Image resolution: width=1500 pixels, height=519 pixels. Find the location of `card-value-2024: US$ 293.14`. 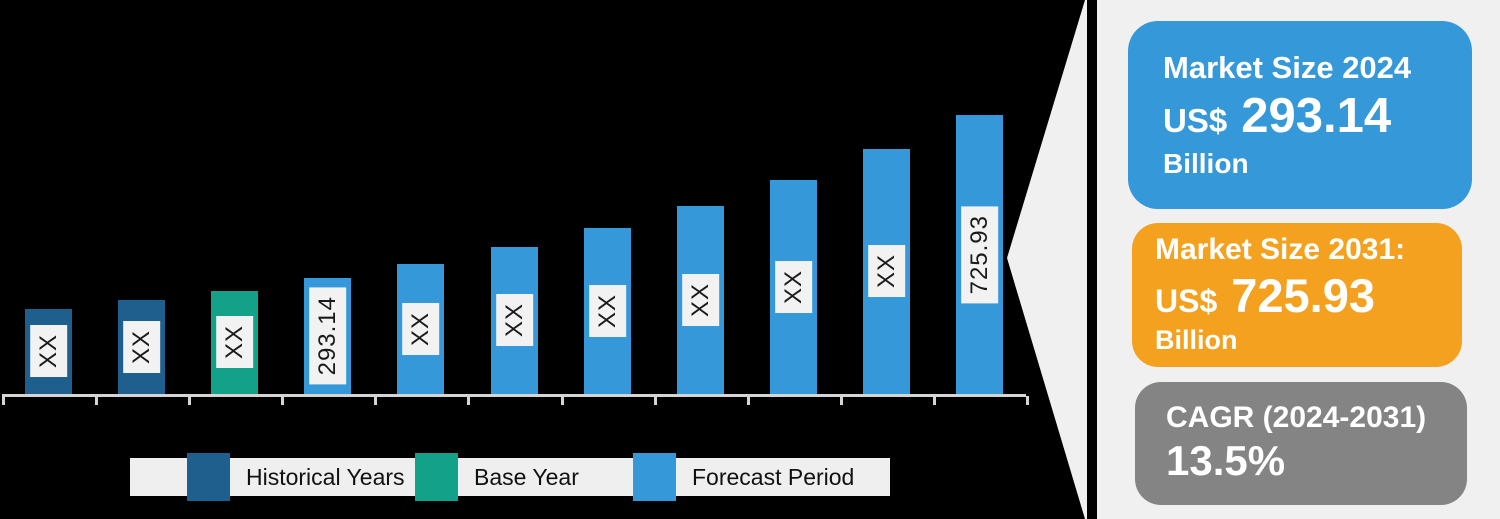

card-value-2024: US$ 293.14 is located at coordinates (1317, 116).